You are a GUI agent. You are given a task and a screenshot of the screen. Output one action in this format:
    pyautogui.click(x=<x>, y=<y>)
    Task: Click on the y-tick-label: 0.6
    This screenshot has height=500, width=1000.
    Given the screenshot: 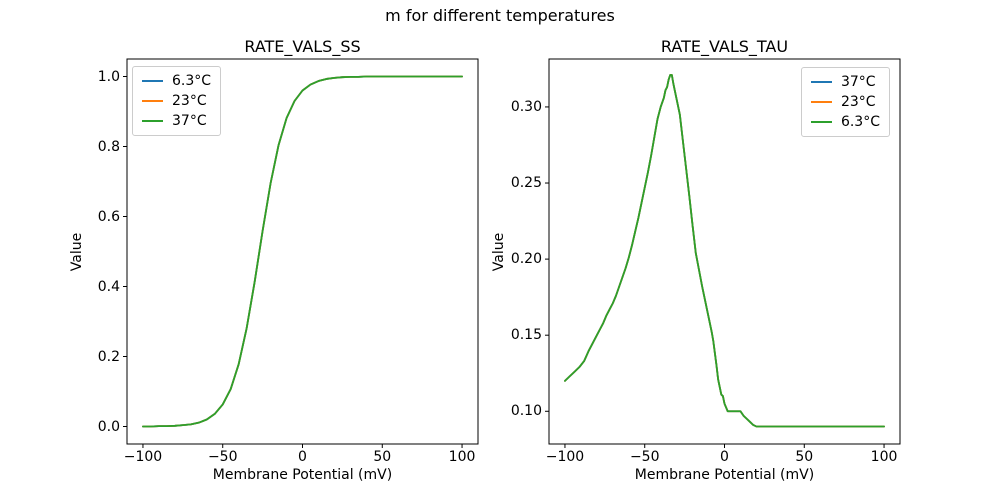 What is the action you would take?
    pyautogui.click(x=108, y=216)
    